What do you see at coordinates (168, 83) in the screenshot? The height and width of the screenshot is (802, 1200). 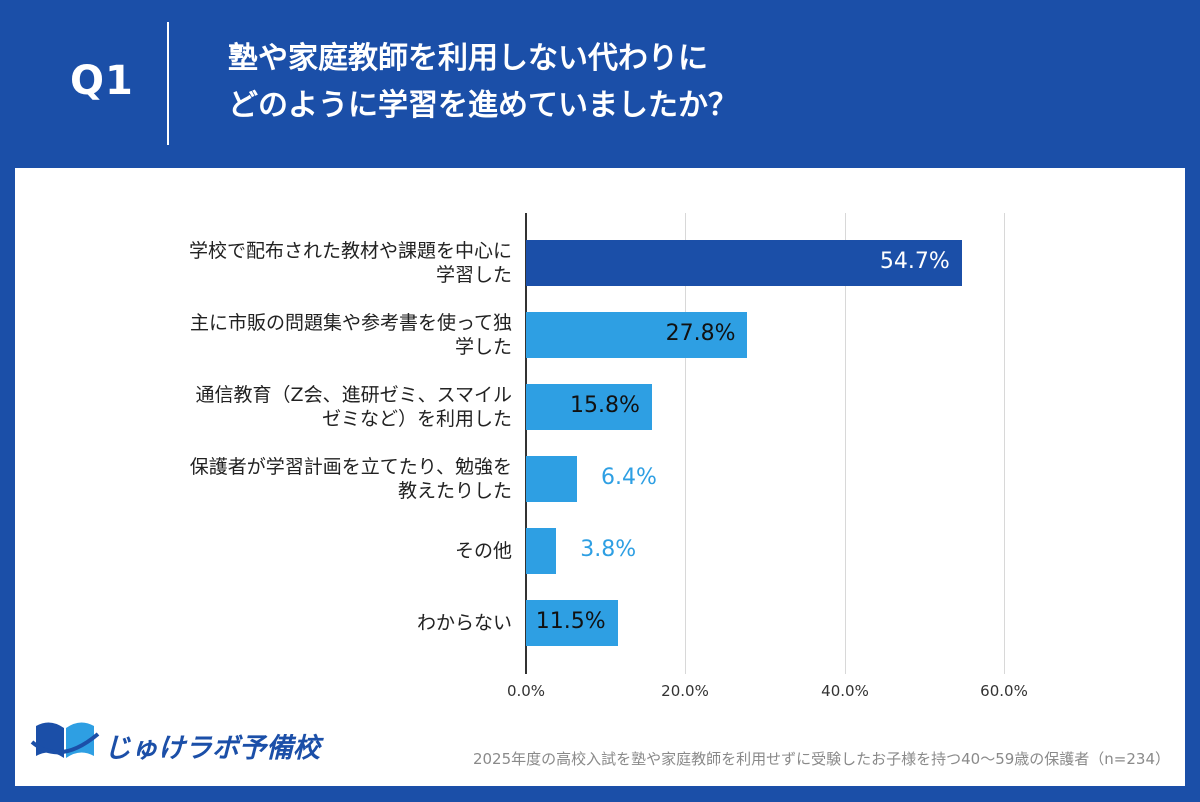 I see `header-divider` at bounding box center [168, 83].